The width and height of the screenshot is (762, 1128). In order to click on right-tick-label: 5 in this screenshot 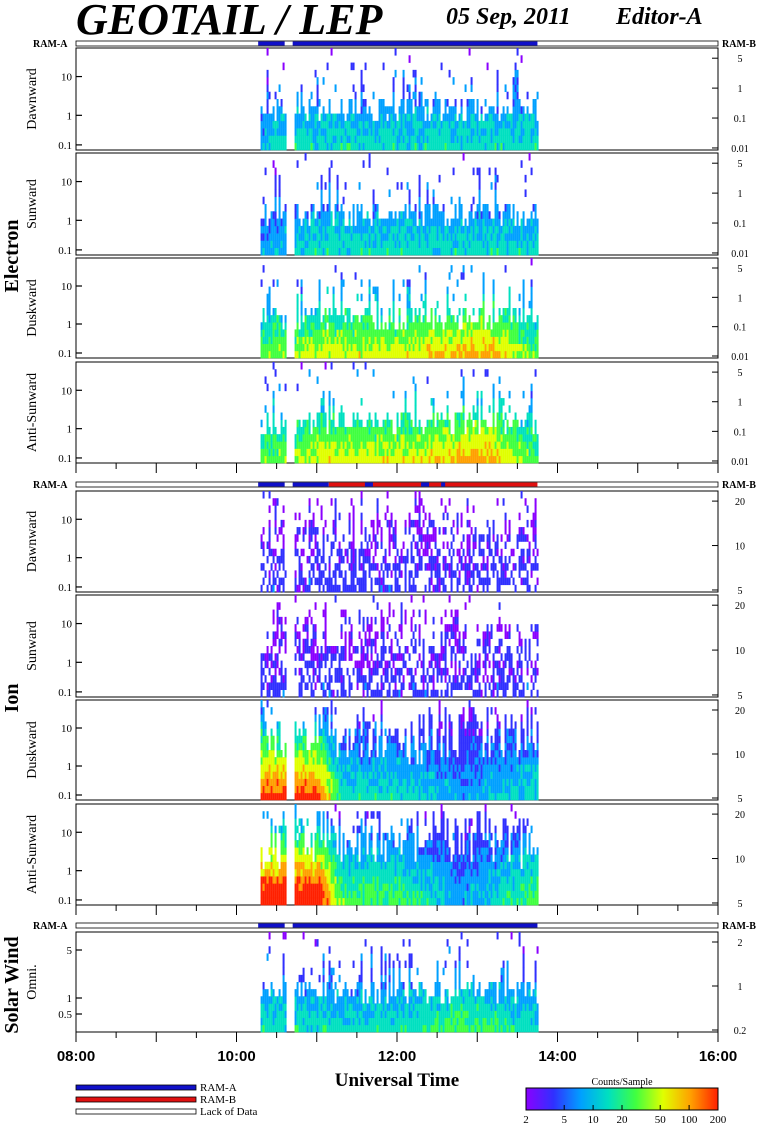, I will do `click(740, 59)`.